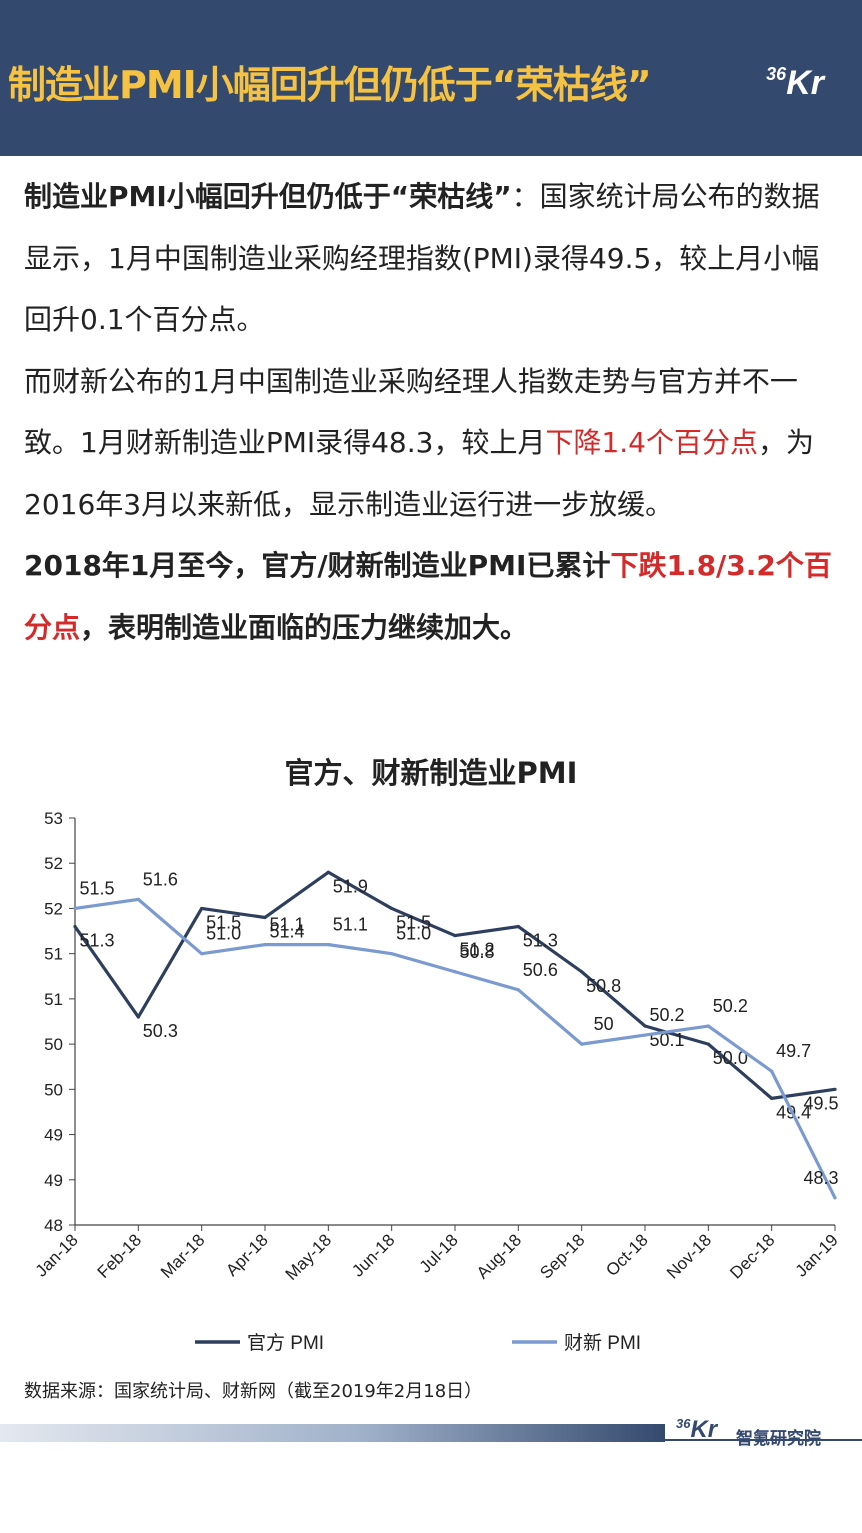 The width and height of the screenshot is (862, 1533). Describe the element at coordinates (805, 83) in the screenshot. I see `logo-text: Kr` at that location.